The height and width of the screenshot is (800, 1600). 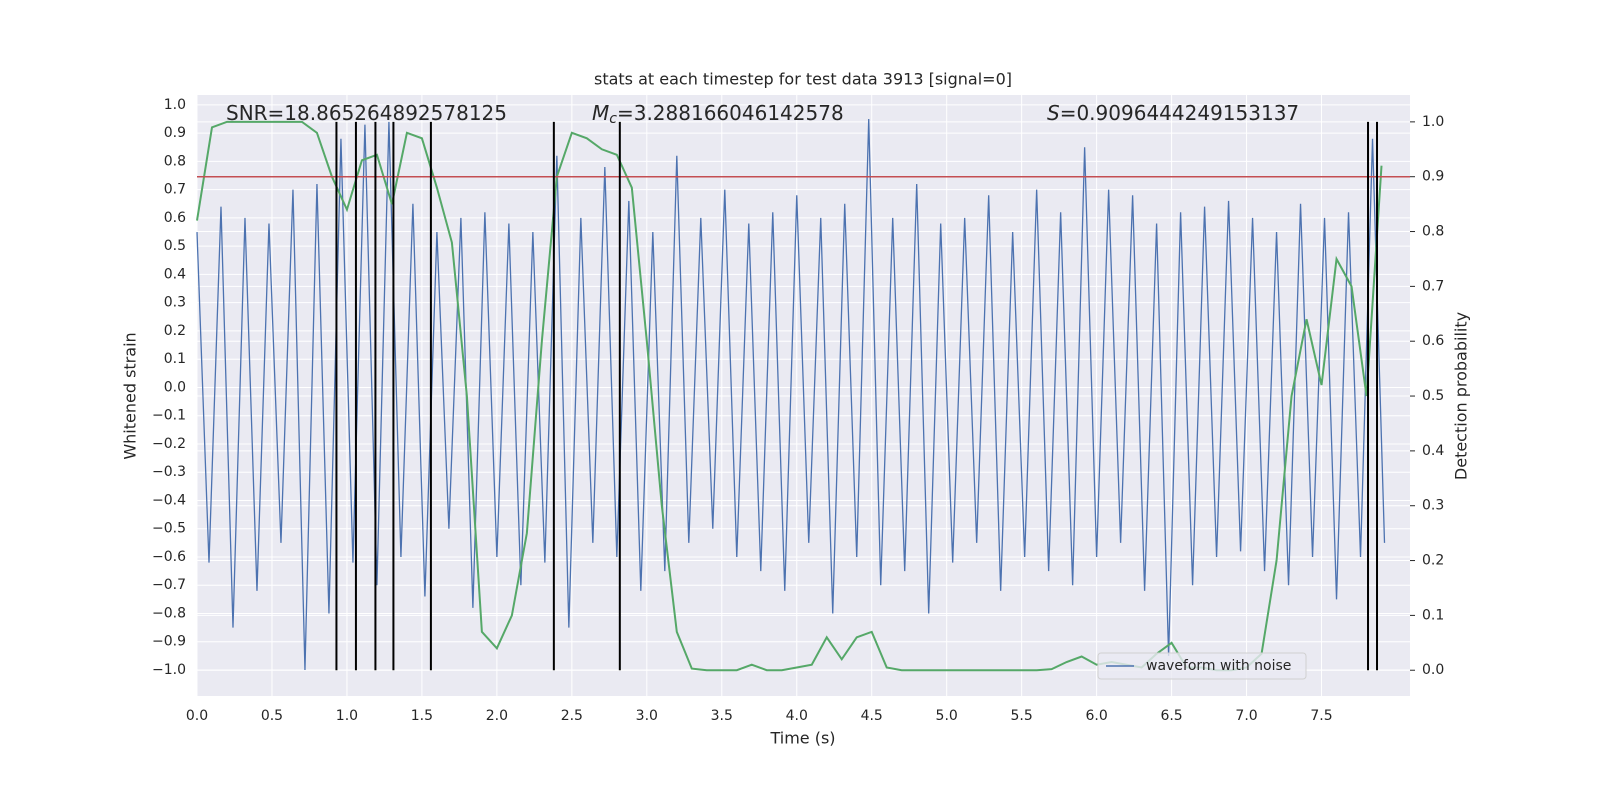 I want to click on x-tick-label: 7.5, so click(x=1321, y=716).